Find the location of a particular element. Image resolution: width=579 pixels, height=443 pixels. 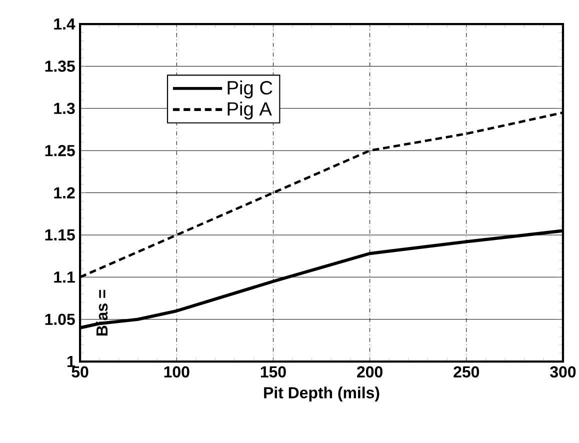

legend-label: Pig A is located at coordinates (250, 111).